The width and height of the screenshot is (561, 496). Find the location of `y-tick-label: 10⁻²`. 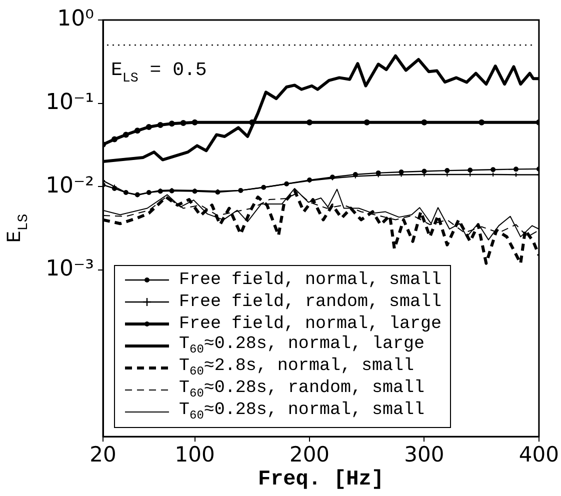

y-tick-label: 10⁻² is located at coordinates (70, 185).